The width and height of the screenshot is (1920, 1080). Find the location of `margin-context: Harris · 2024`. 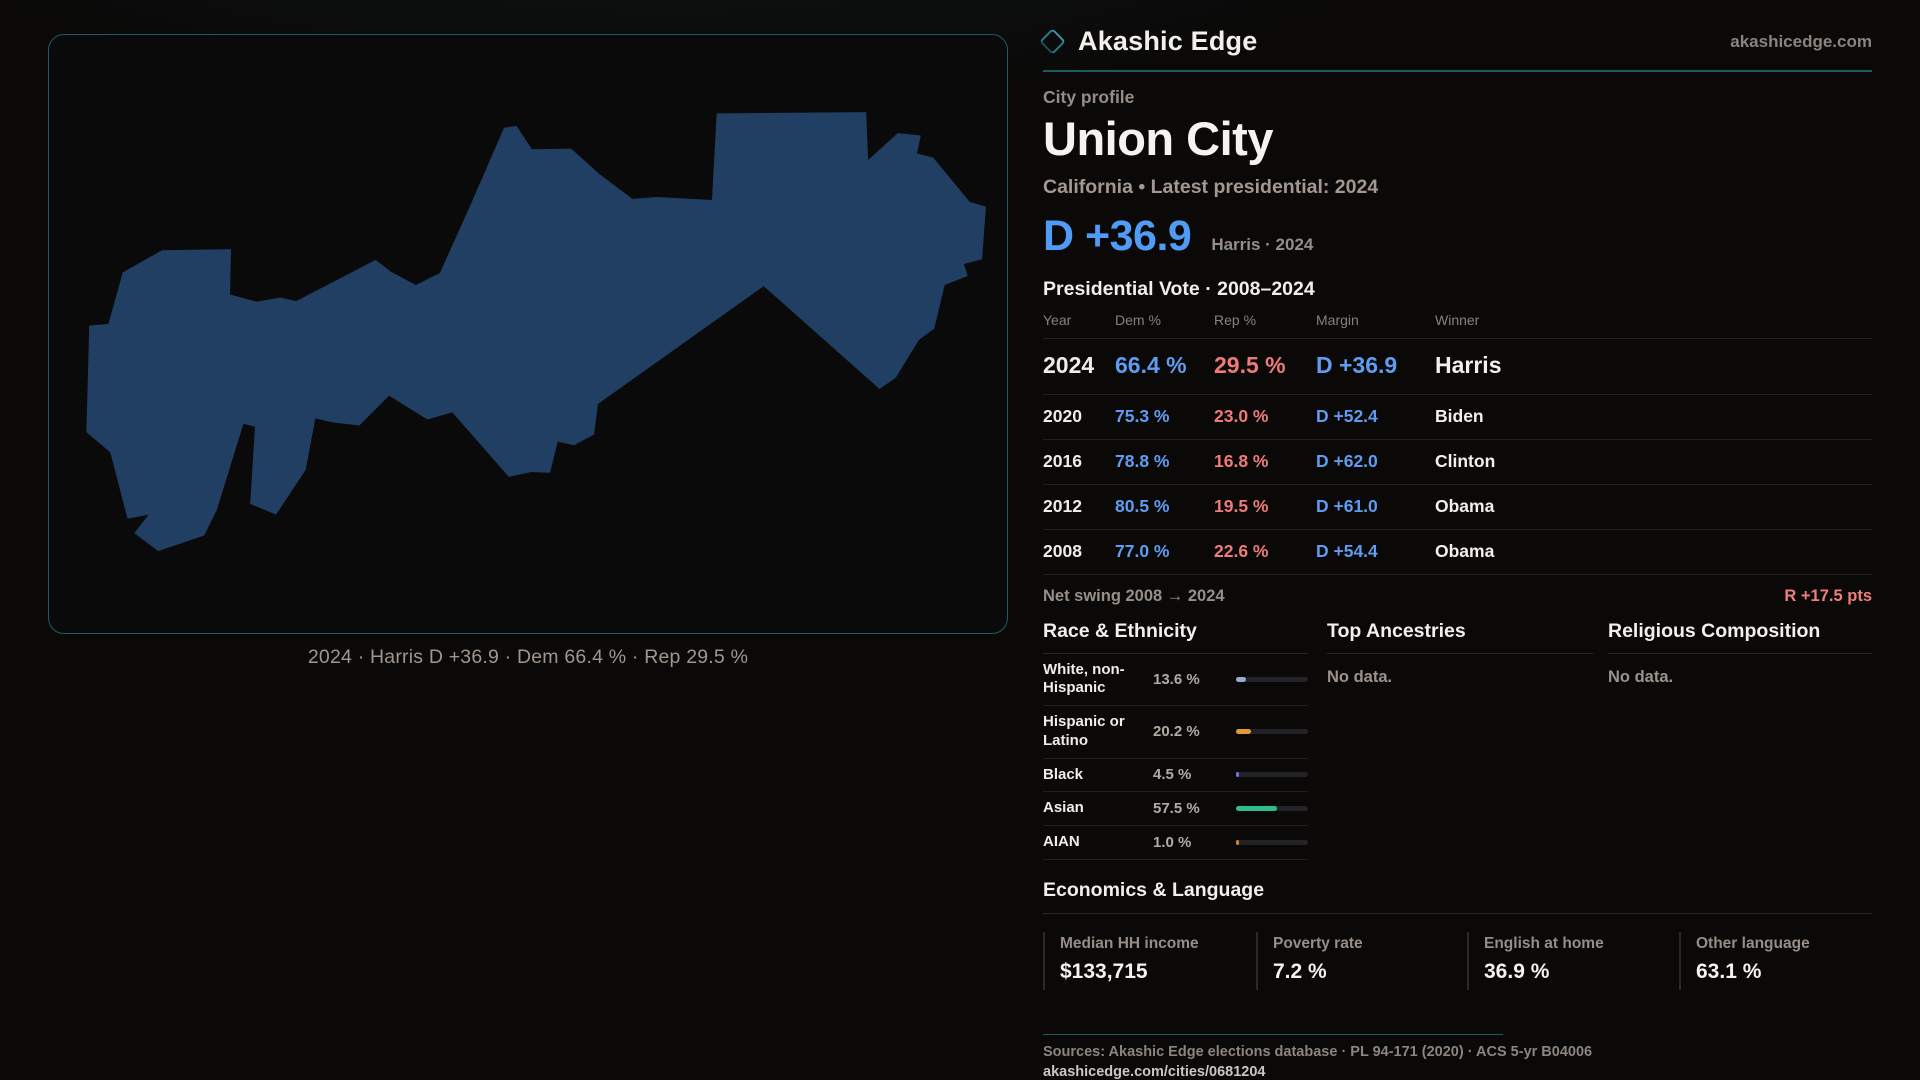

margin-context: Harris · 2024 is located at coordinates (1262, 244).